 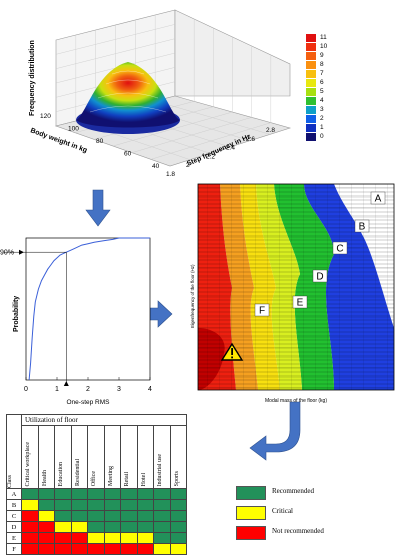 What do you see at coordinates (322, 100) in the screenshot?
I see `legend-label: 4` at bounding box center [322, 100].